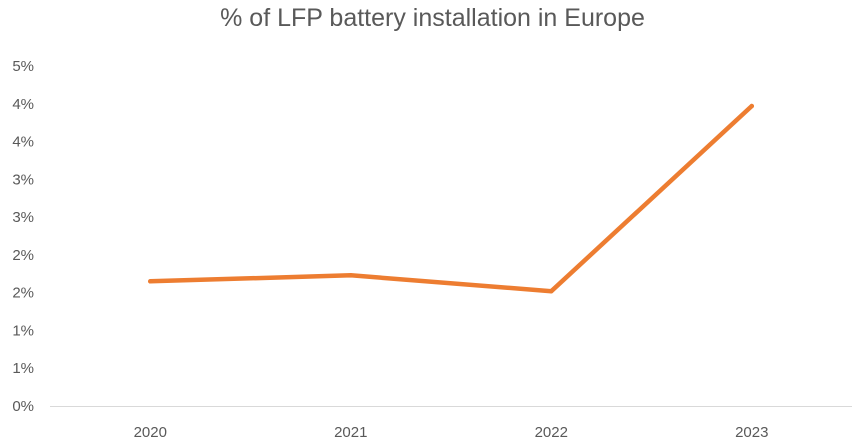 This screenshot has width=865, height=444. Describe the element at coordinates (432, 18) in the screenshot. I see `chart-title: % of LFP battery installation in Europe` at that location.